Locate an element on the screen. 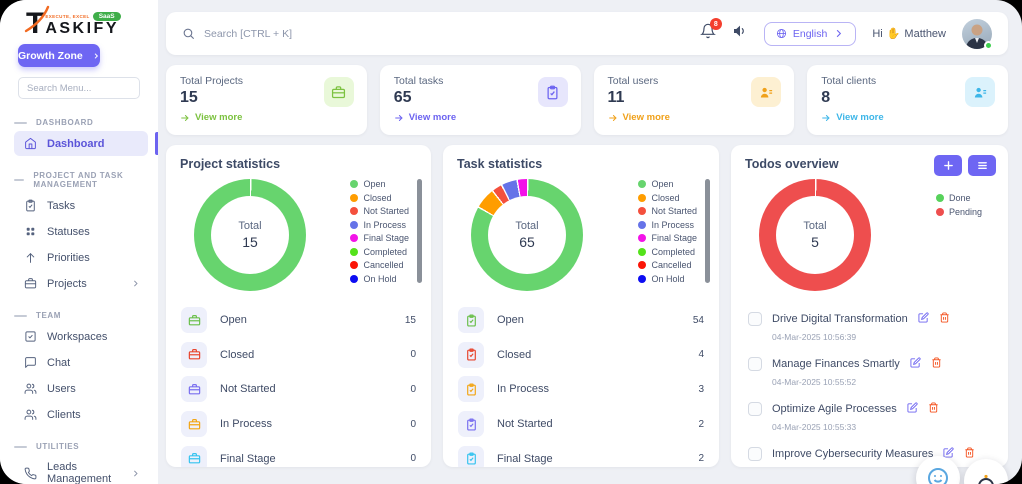 This screenshot has height=484, width=1022. plus-icon is located at coordinates (948, 165).